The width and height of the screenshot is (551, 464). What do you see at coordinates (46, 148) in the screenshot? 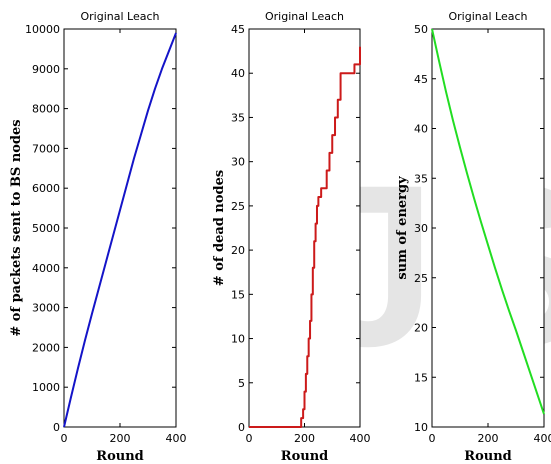
I see `y-tick-label: 7000` at bounding box center [46, 148].